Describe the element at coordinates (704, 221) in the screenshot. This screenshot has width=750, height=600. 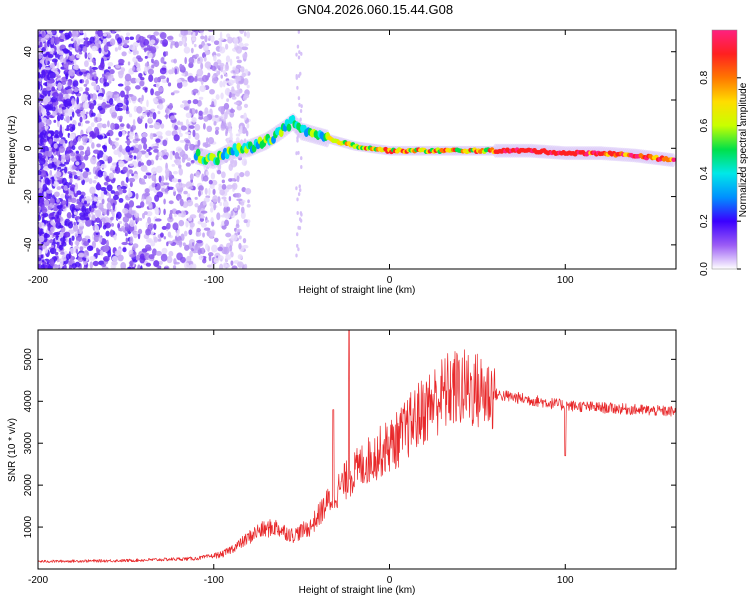
I see `colorbar-tick-label: 0.2` at that location.